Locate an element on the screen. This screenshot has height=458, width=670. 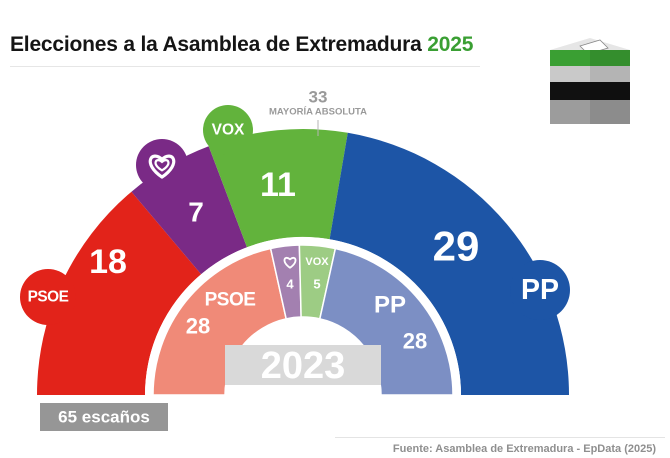
seat-arc-2023-psoe-logo-text: PSOE is located at coordinates (230, 300).